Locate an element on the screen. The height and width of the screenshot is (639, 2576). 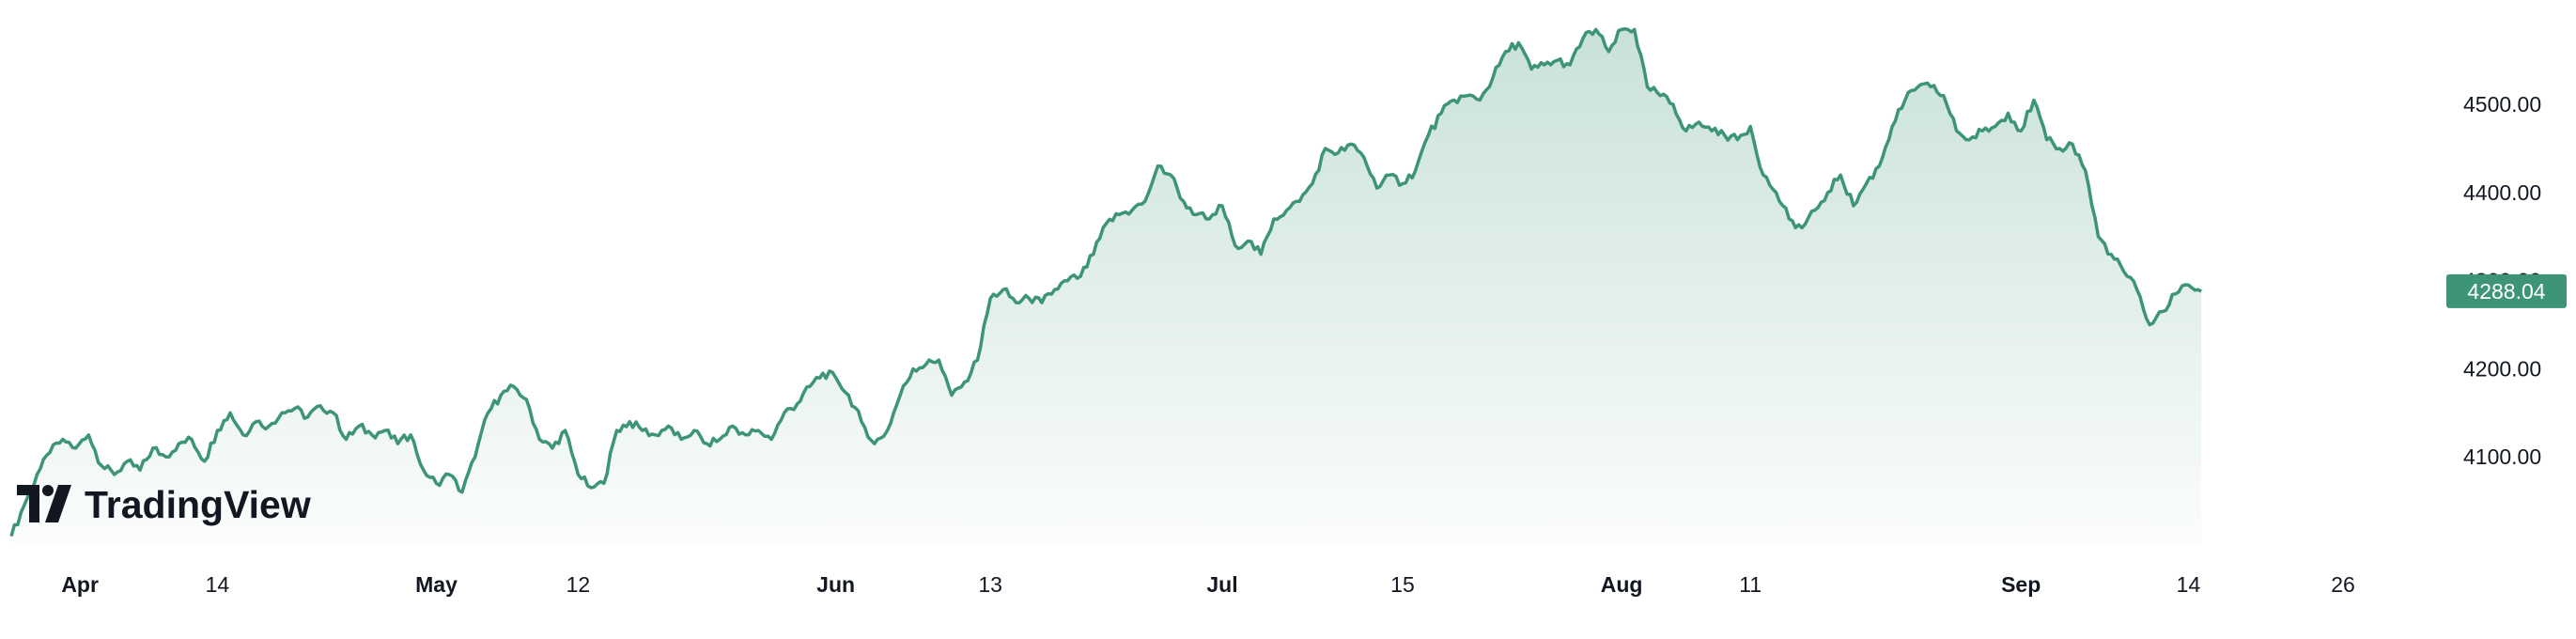
last-price-tag: 4288.04 is located at coordinates (2506, 290).